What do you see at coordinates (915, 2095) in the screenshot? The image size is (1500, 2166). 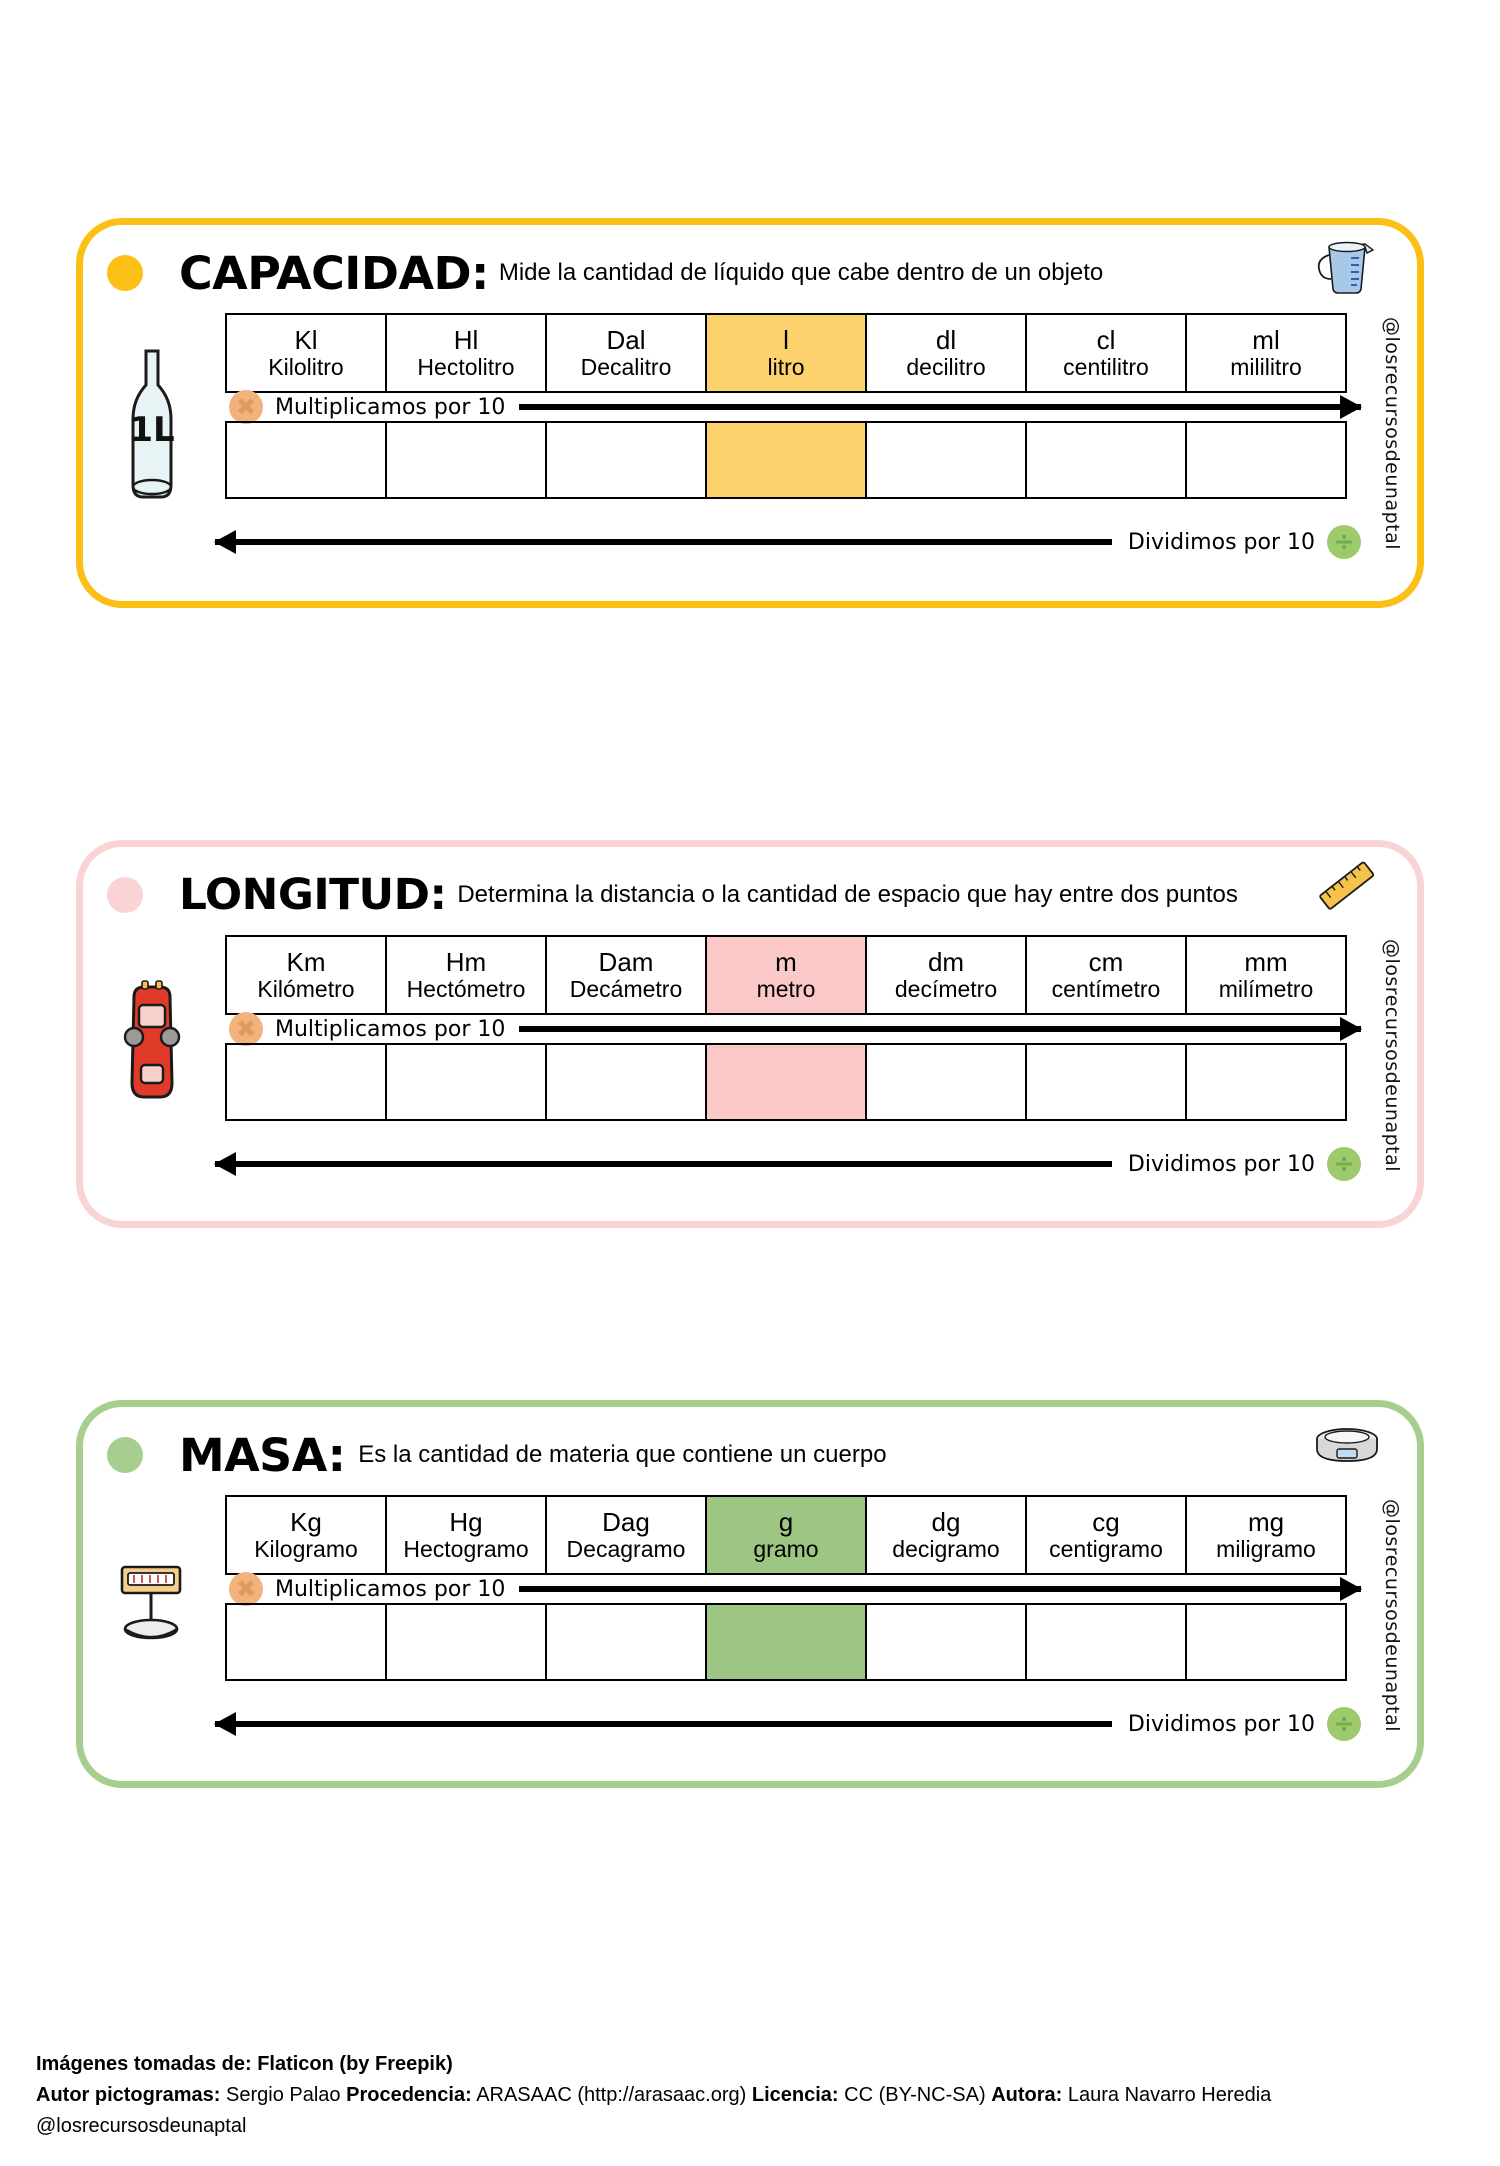 I see `footer-license-value: CC (BY-NC-SA)` at bounding box center [915, 2095].